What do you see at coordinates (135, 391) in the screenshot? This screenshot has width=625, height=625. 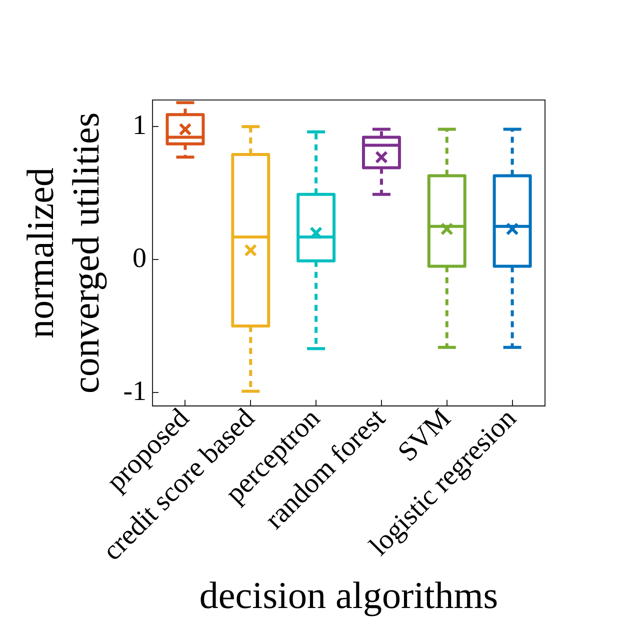 I see `y-tick-label: -1` at bounding box center [135, 391].